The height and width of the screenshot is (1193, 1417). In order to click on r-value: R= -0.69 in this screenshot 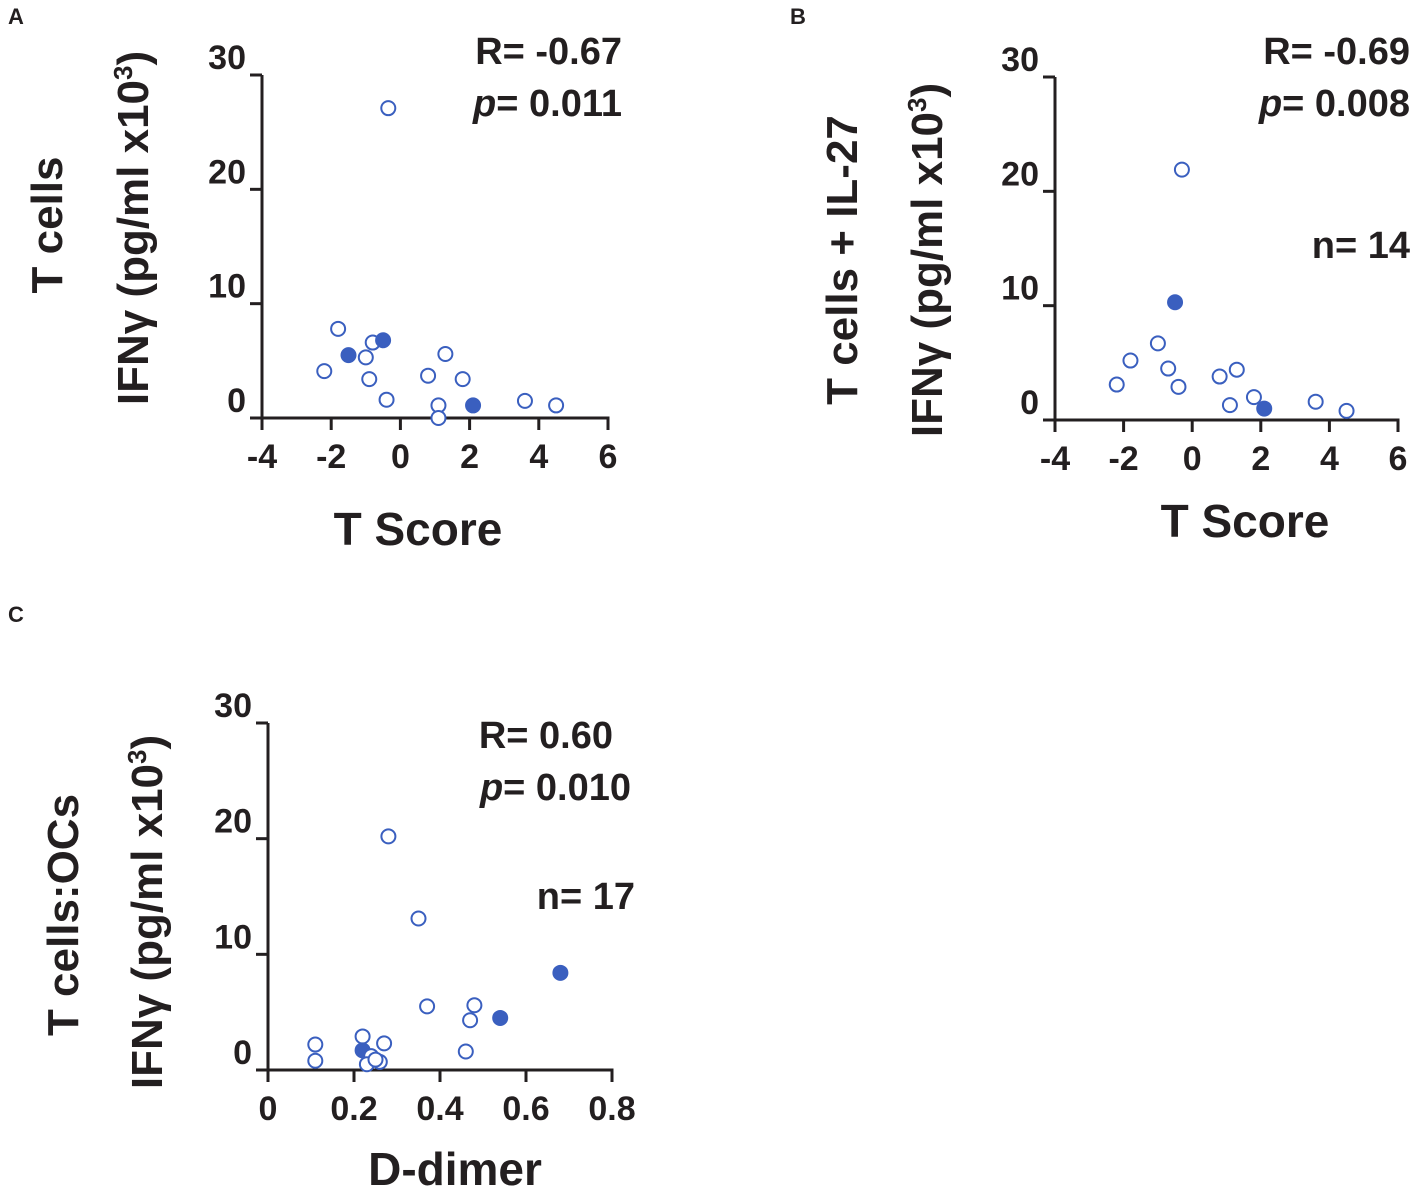, I will do `click(1336, 52)`.